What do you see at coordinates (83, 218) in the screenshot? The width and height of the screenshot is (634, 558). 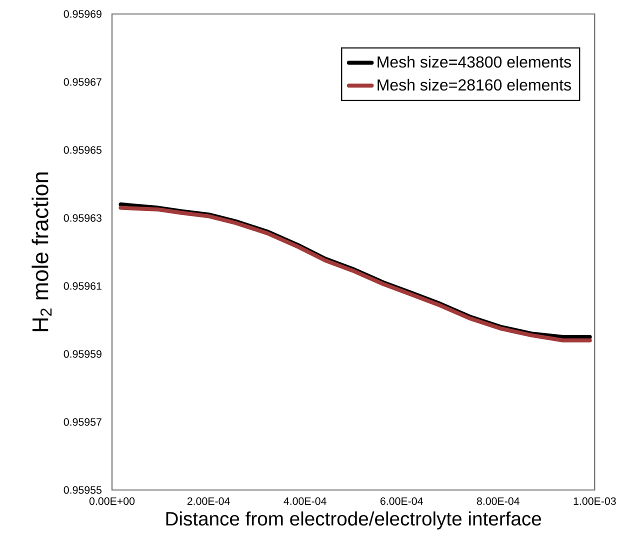 I see `y-tick-label: 0.95963` at bounding box center [83, 218].